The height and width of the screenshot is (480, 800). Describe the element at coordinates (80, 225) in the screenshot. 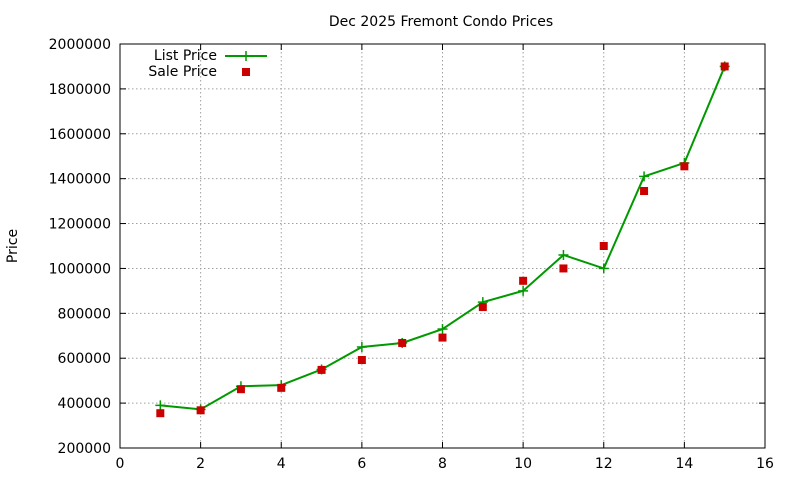

I see `y-tick-label: 1200000` at that location.